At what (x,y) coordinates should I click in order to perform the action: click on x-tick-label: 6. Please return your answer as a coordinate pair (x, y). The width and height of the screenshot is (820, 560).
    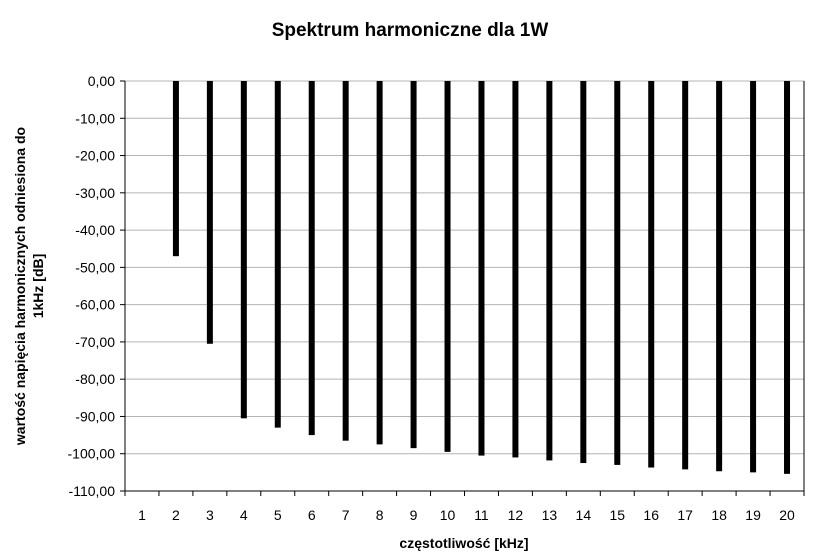
    Looking at the image, I should click on (312, 515).